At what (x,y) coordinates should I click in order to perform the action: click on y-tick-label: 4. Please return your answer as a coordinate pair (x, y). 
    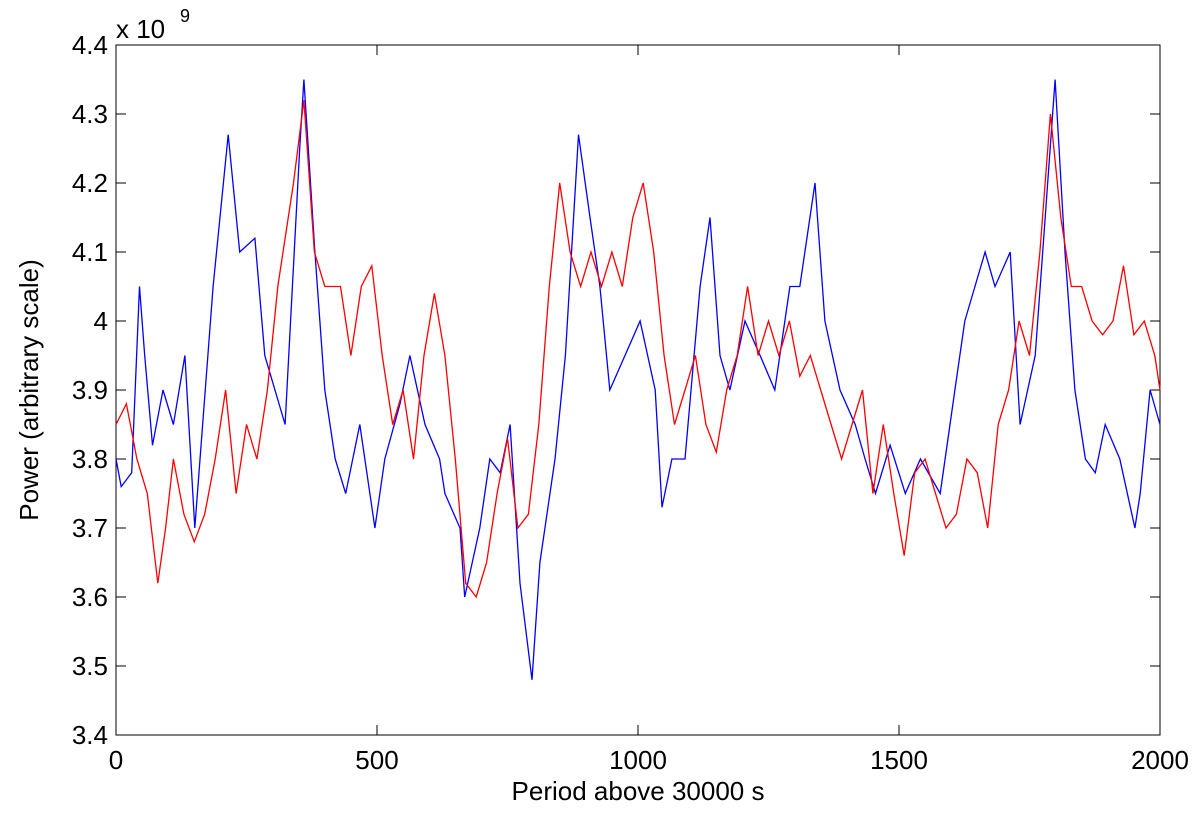
    Looking at the image, I should click on (101, 321).